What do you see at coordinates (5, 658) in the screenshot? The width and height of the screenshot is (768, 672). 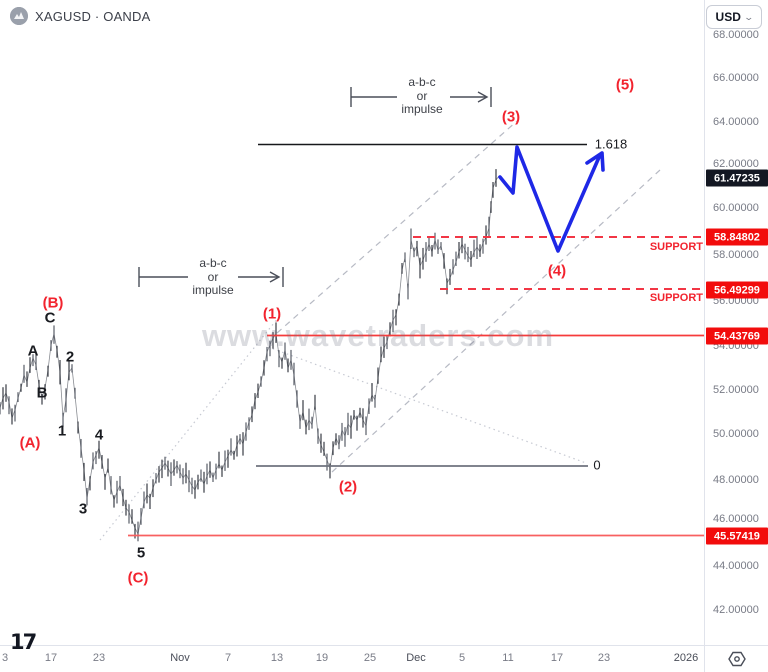 I see `time-axis-tick: 3` at bounding box center [5, 658].